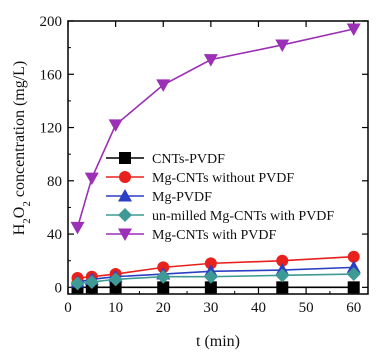  I want to click on y-tick-label: 80, so click(54, 182).